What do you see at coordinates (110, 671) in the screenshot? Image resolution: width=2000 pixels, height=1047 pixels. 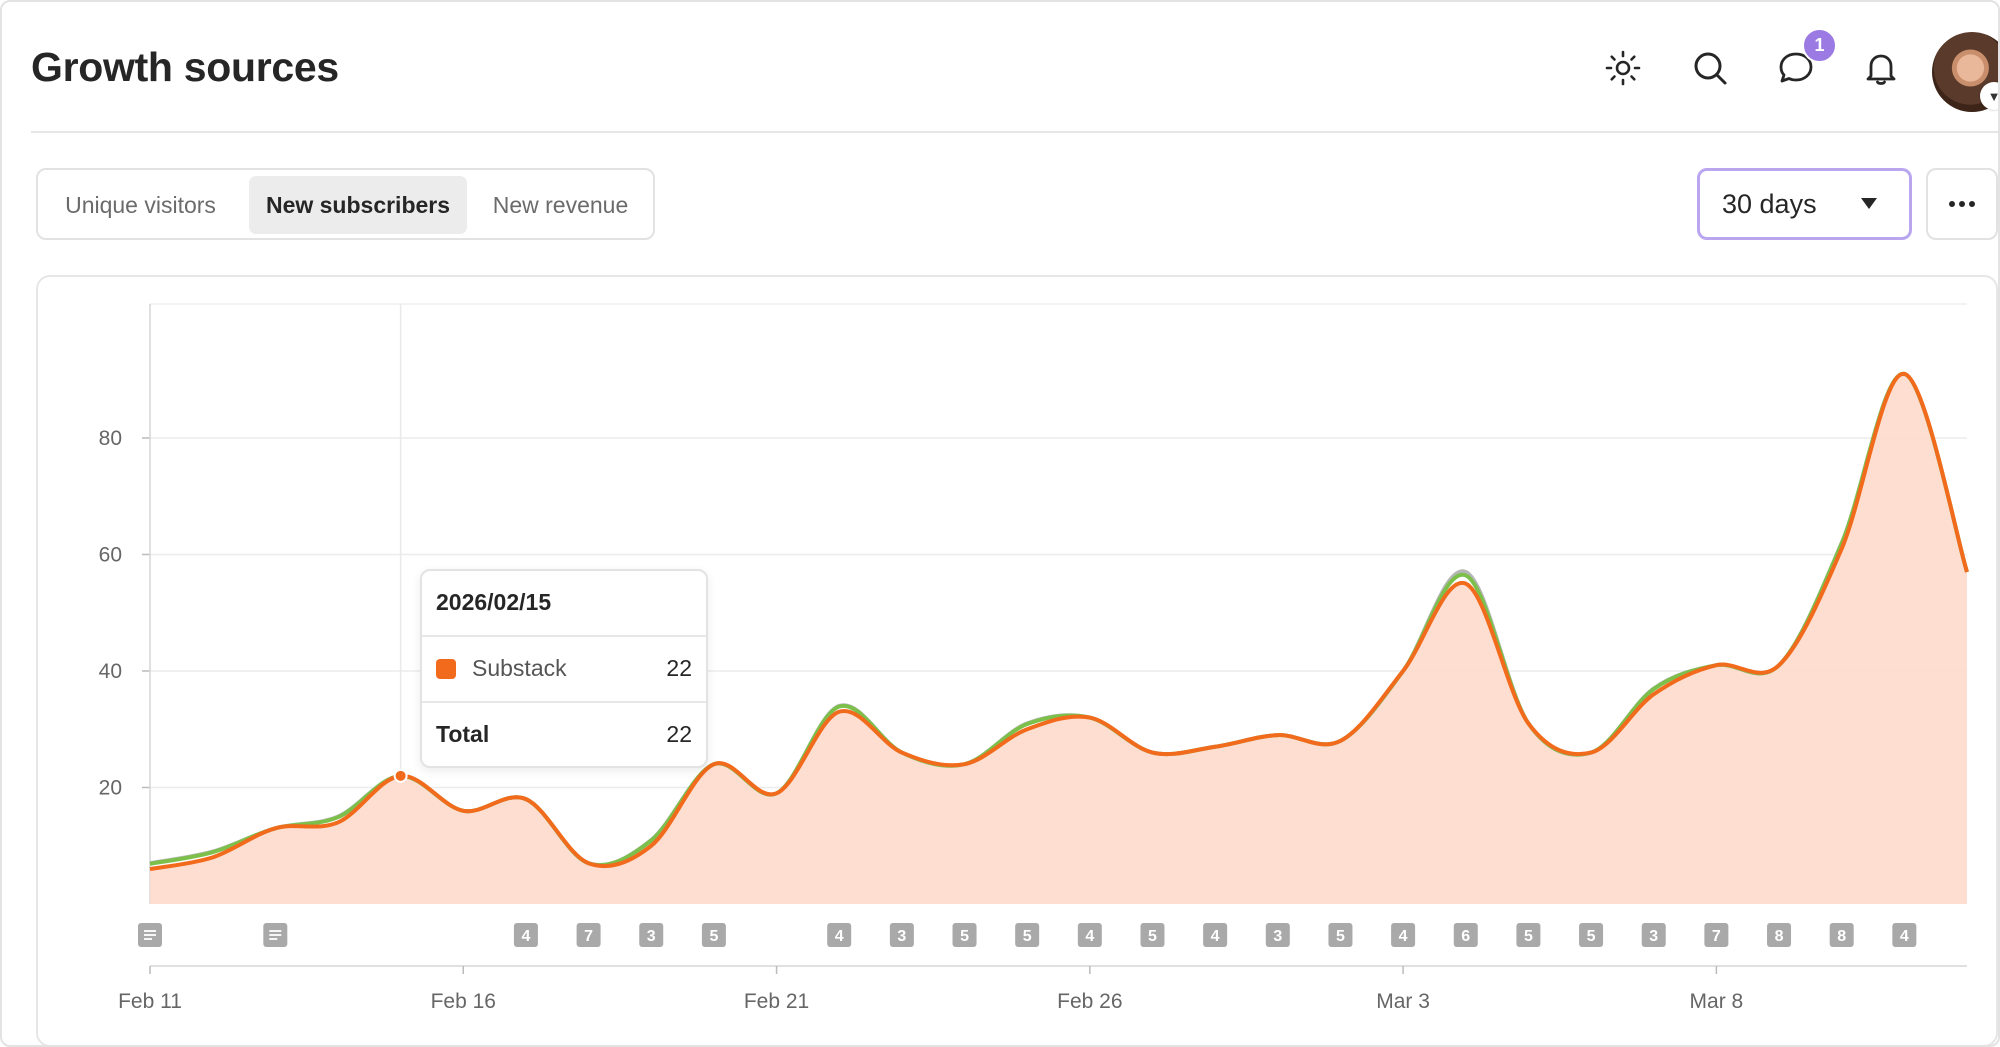 I see `y-tick-label: 40` at bounding box center [110, 671].